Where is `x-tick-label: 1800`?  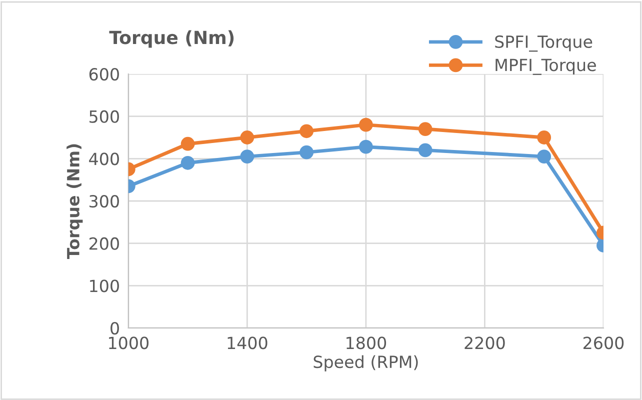 x-tick-label: 1800 is located at coordinates (366, 343).